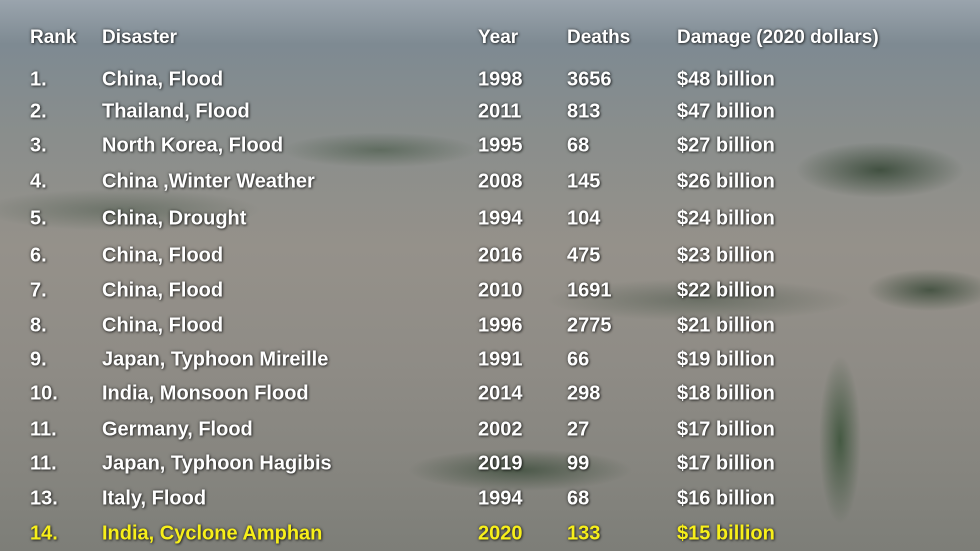  Describe the element at coordinates (500, 393) in the screenshot. I see `year-cell: 2014` at that location.